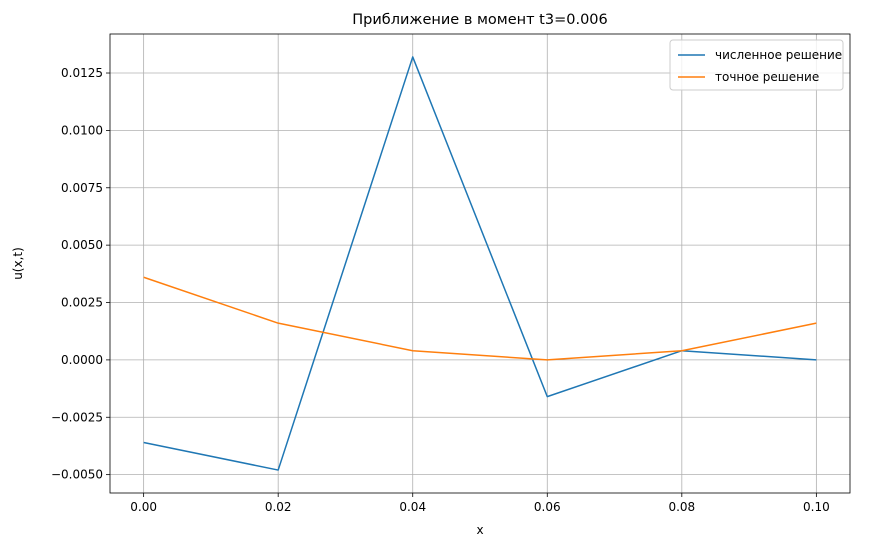  I want to click on chart-title: Приближение в момент t3=0.006, so click(480, 20).